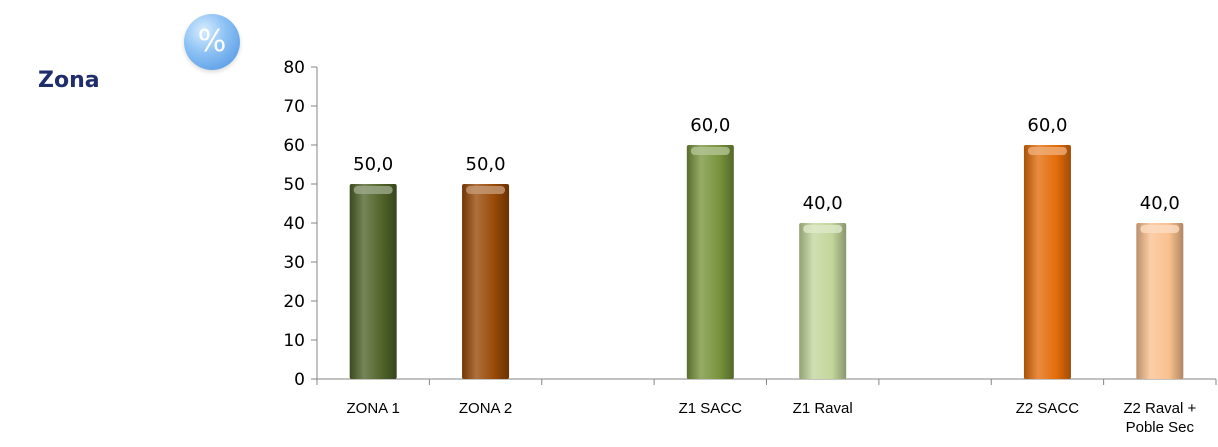 This screenshot has height=447, width=1218. What do you see at coordinates (294, 302) in the screenshot?
I see `y-tick-label: 20` at bounding box center [294, 302].